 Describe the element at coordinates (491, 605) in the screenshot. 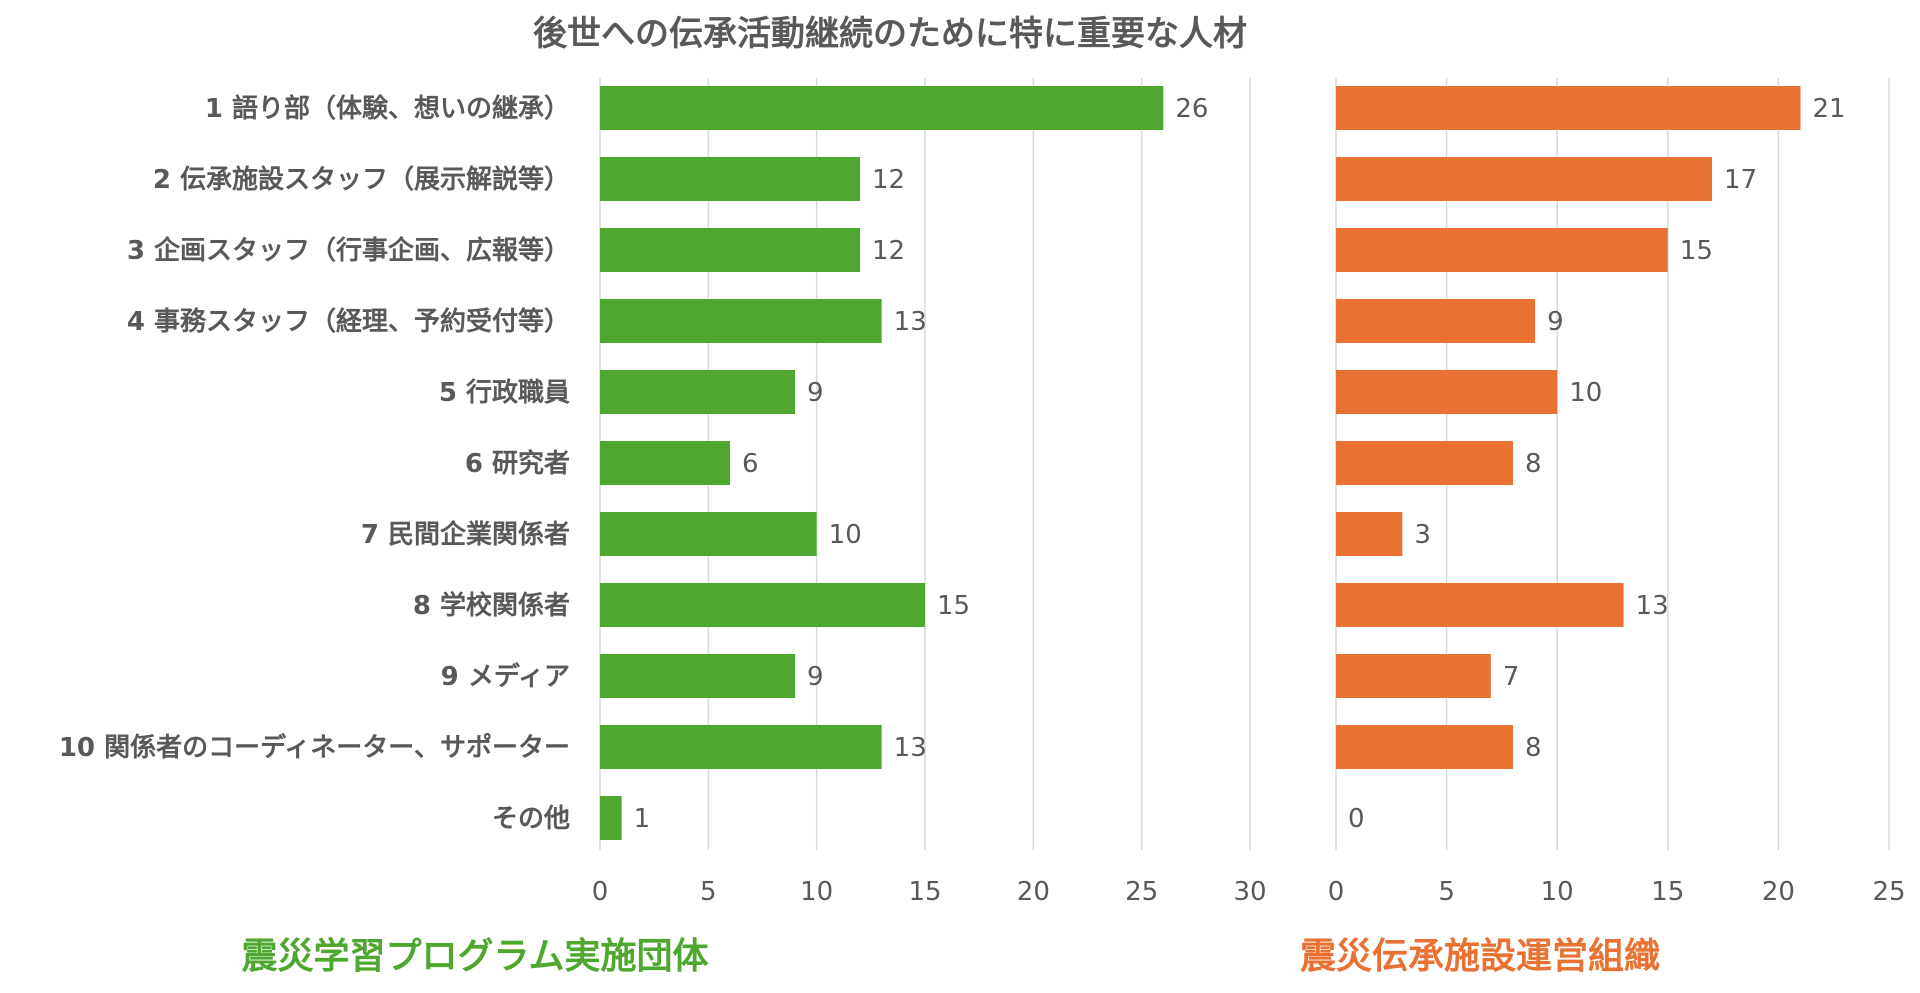

I see `category-label: 8 学校関係者` at that location.